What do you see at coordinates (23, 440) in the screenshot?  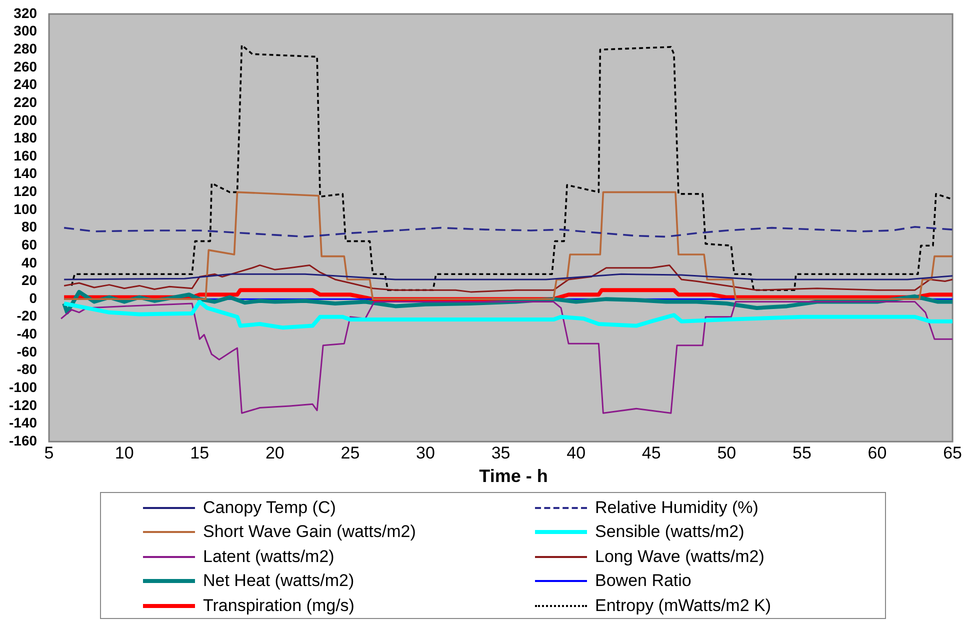 I see `y-tick-label: -160` at bounding box center [23, 440].